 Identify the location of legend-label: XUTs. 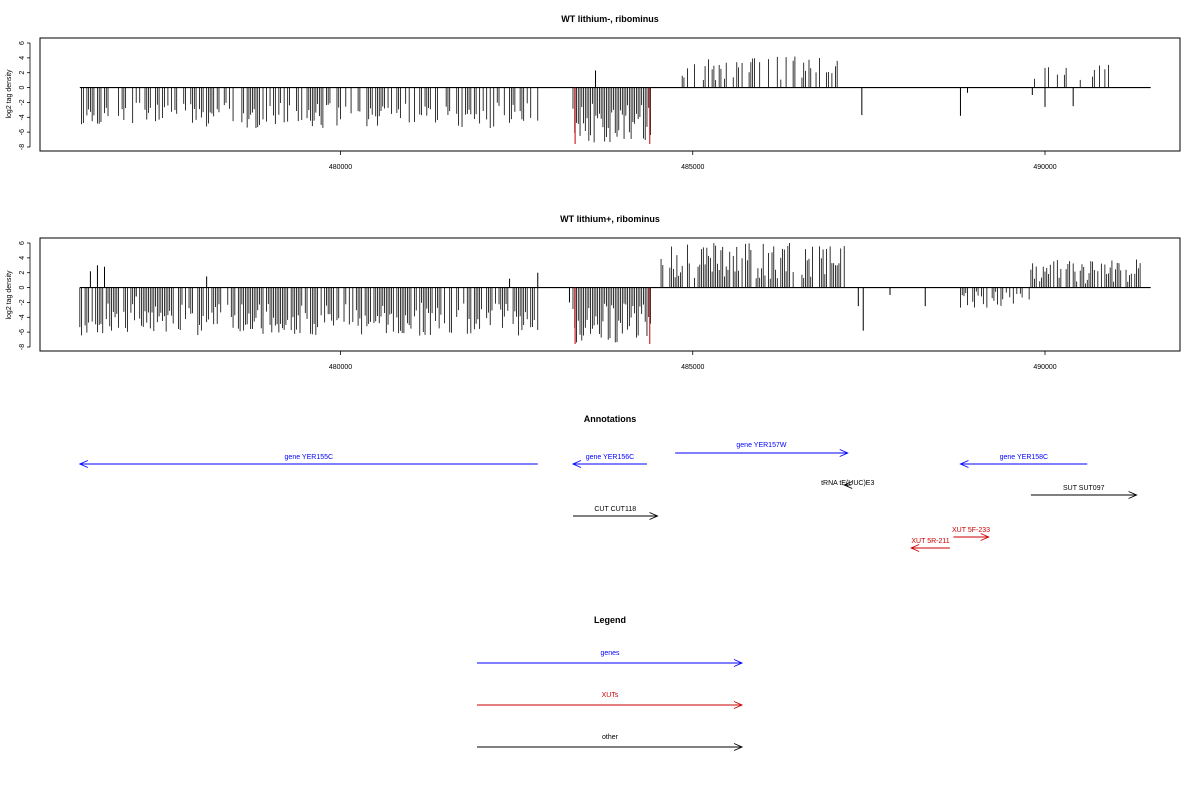
(610, 695).